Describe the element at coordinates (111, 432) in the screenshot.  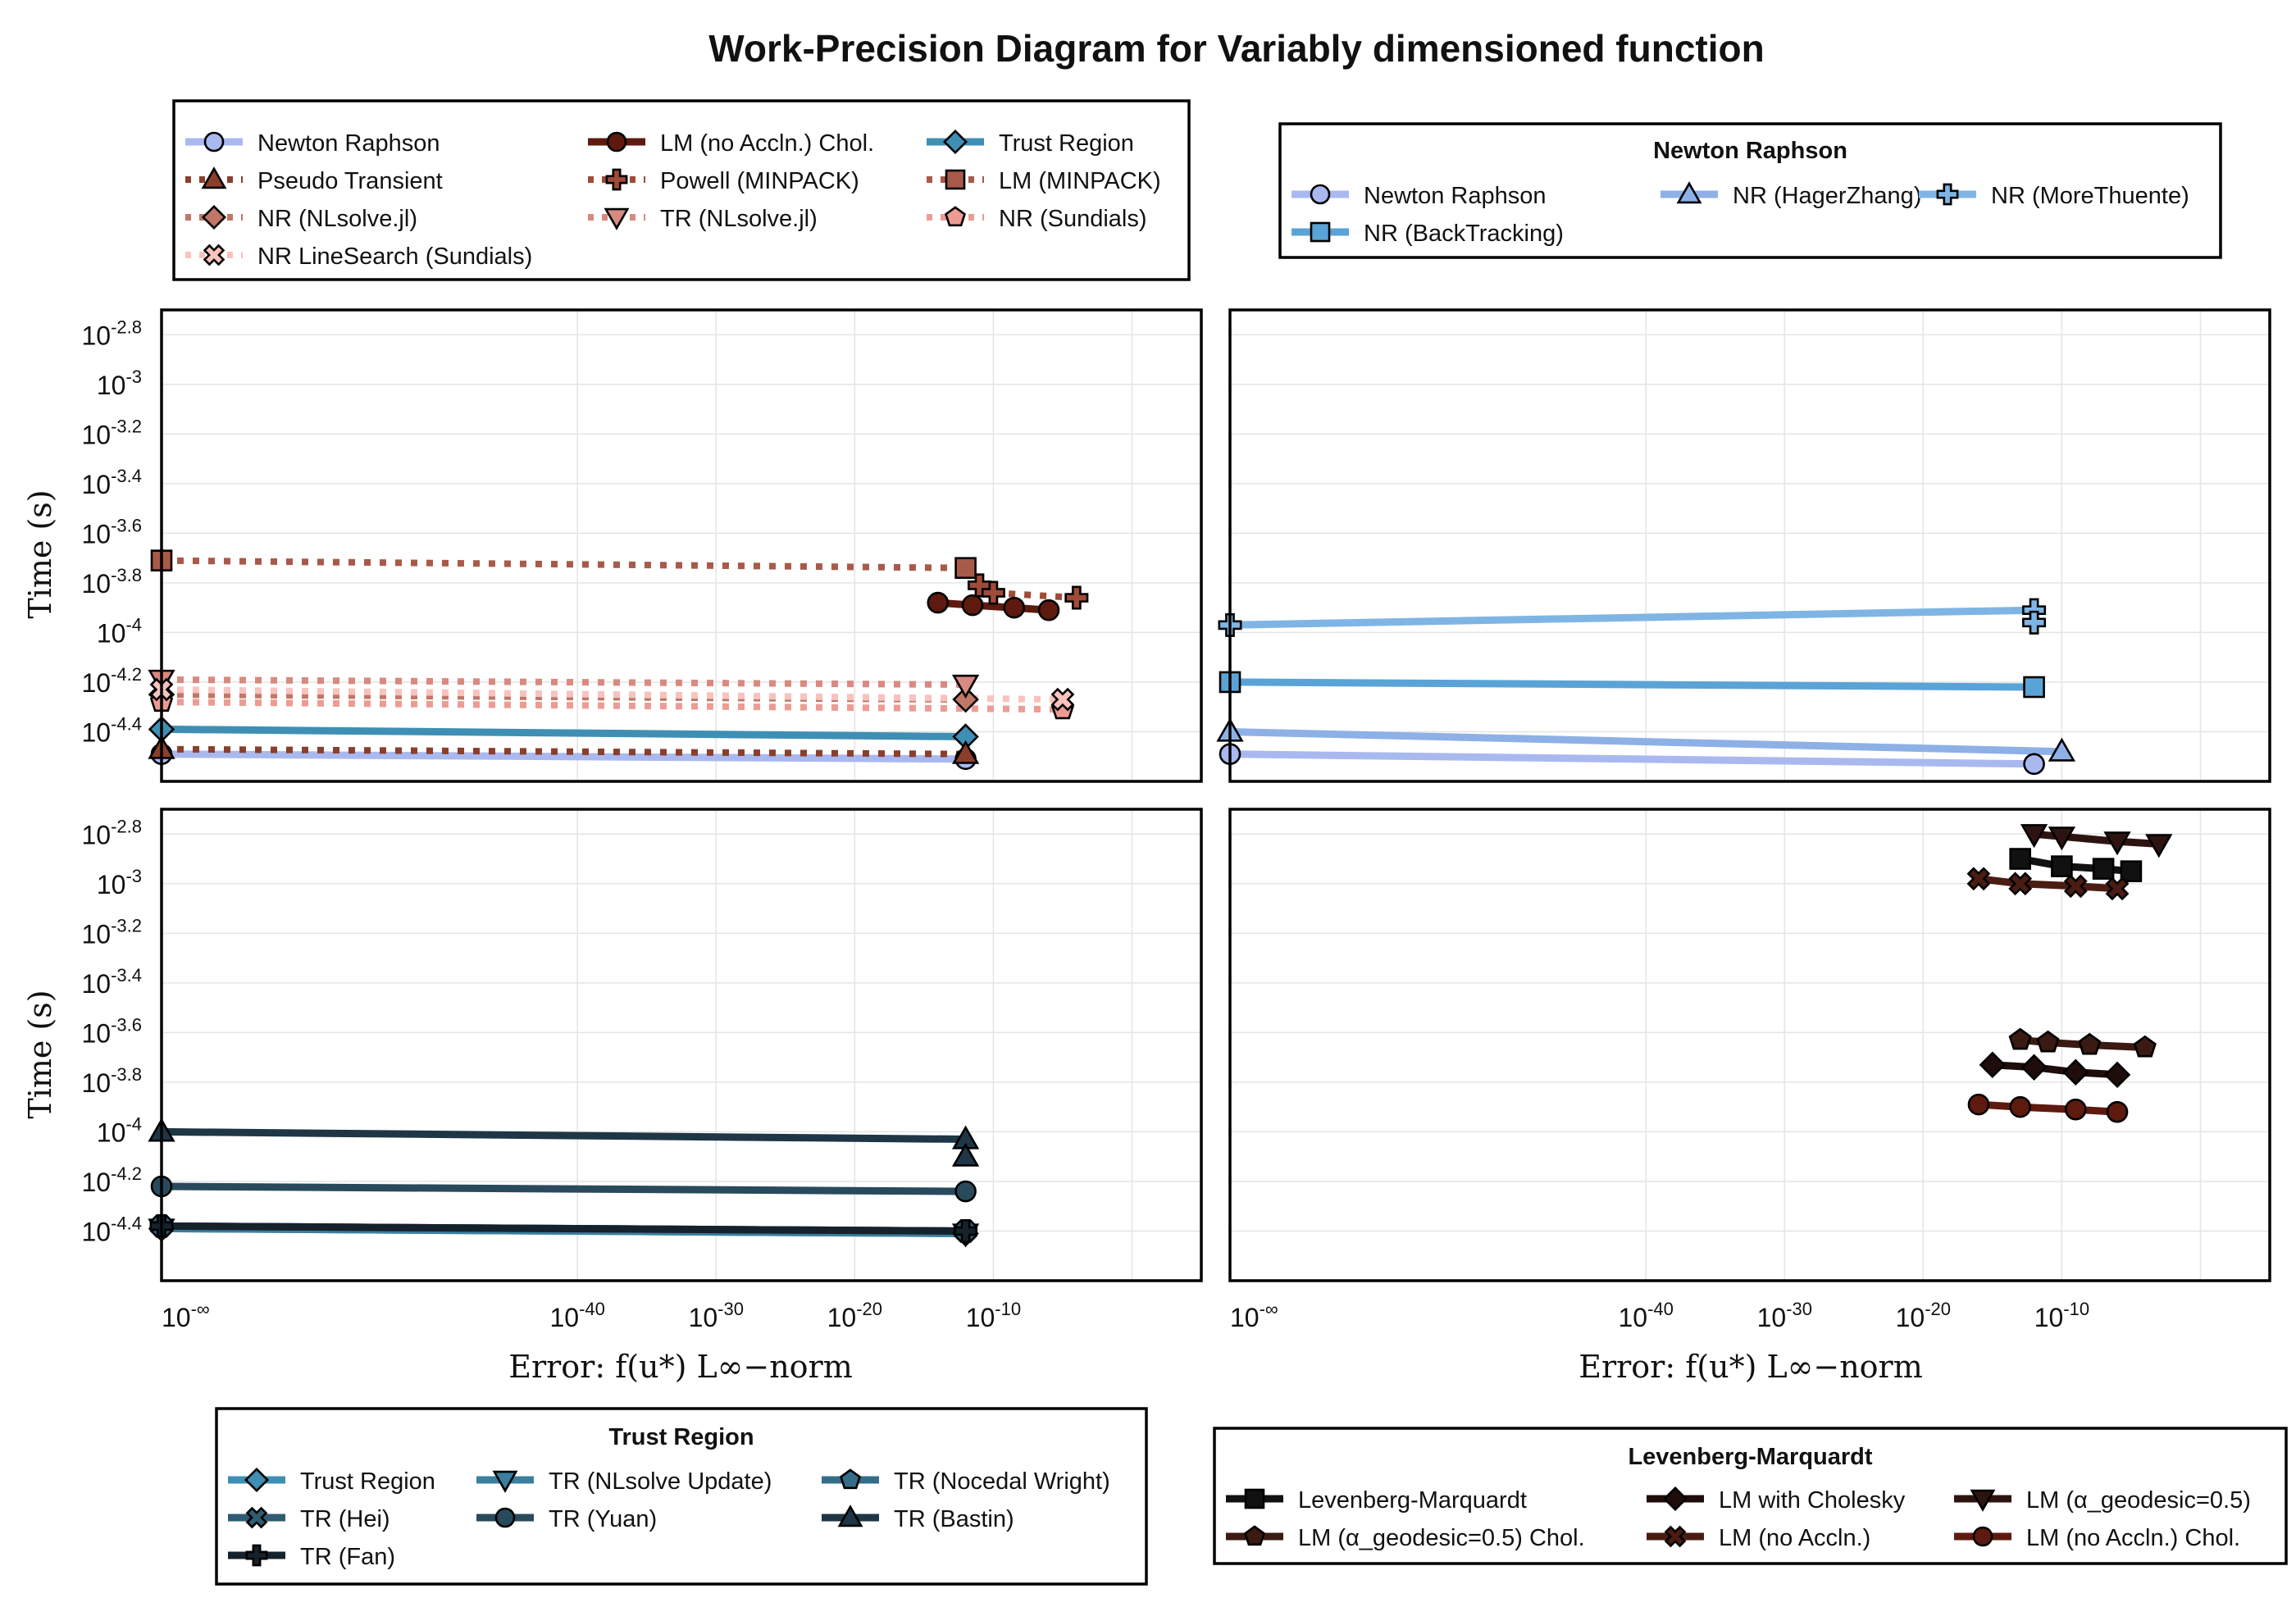
I see `y-tick-label: 10-3.2` at that location.